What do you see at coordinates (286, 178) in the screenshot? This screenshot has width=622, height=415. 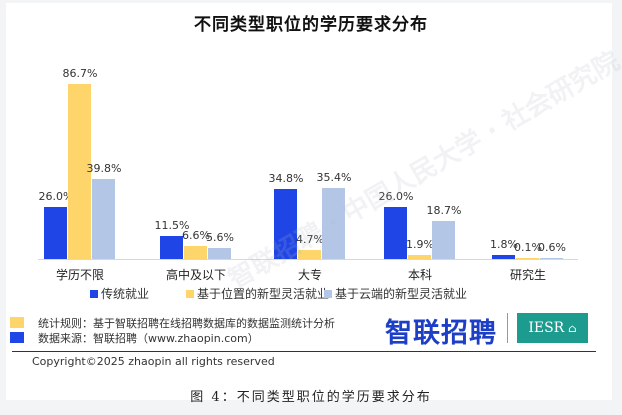 I see `data-label: 34.8%` at bounding box center [286, 178].